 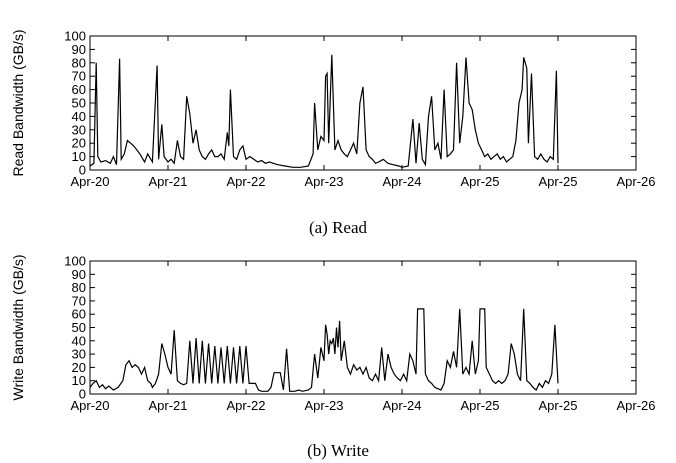 What do you see at coordinates (338, 450) in the screenshot?
I see `chart-caption: (b) Write` at bounding box center [338, 450].